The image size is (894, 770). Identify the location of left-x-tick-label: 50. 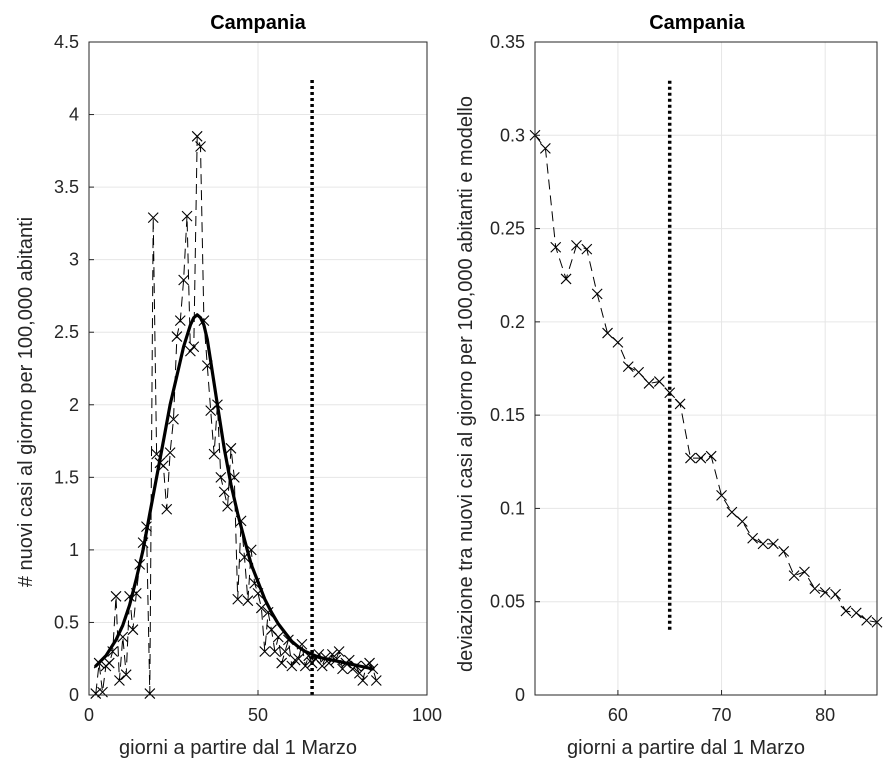
(258, 715).